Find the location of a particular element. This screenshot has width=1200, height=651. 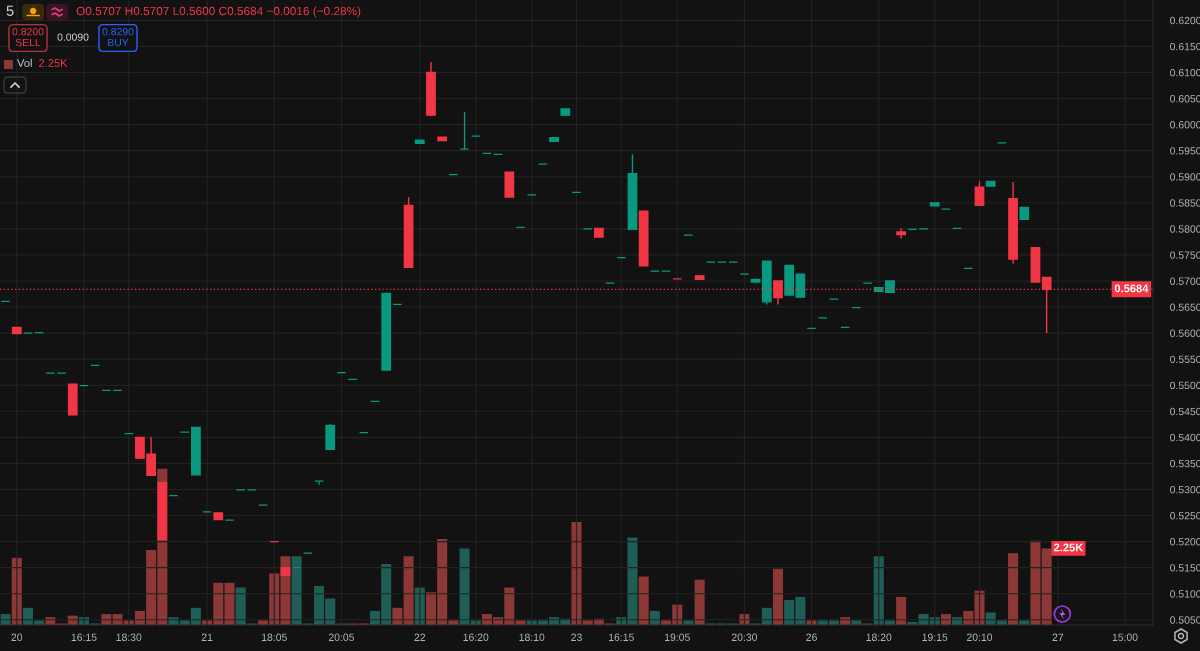

x-tick-label: 23 is located at coordinates (576, 637).